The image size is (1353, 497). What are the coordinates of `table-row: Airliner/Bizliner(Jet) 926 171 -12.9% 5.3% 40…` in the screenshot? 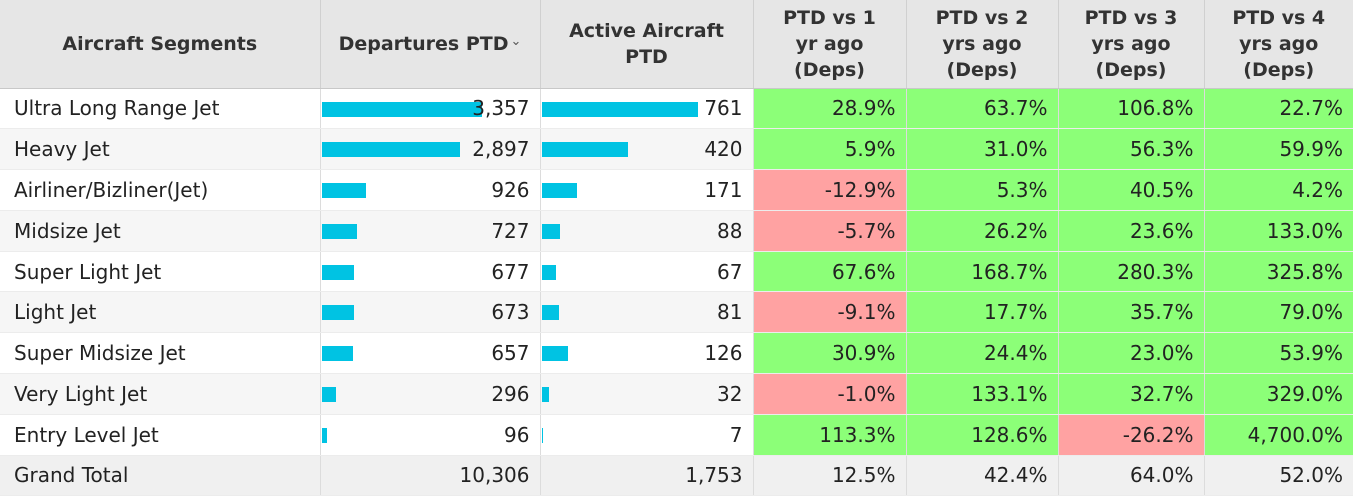 It's located at (676, 190).